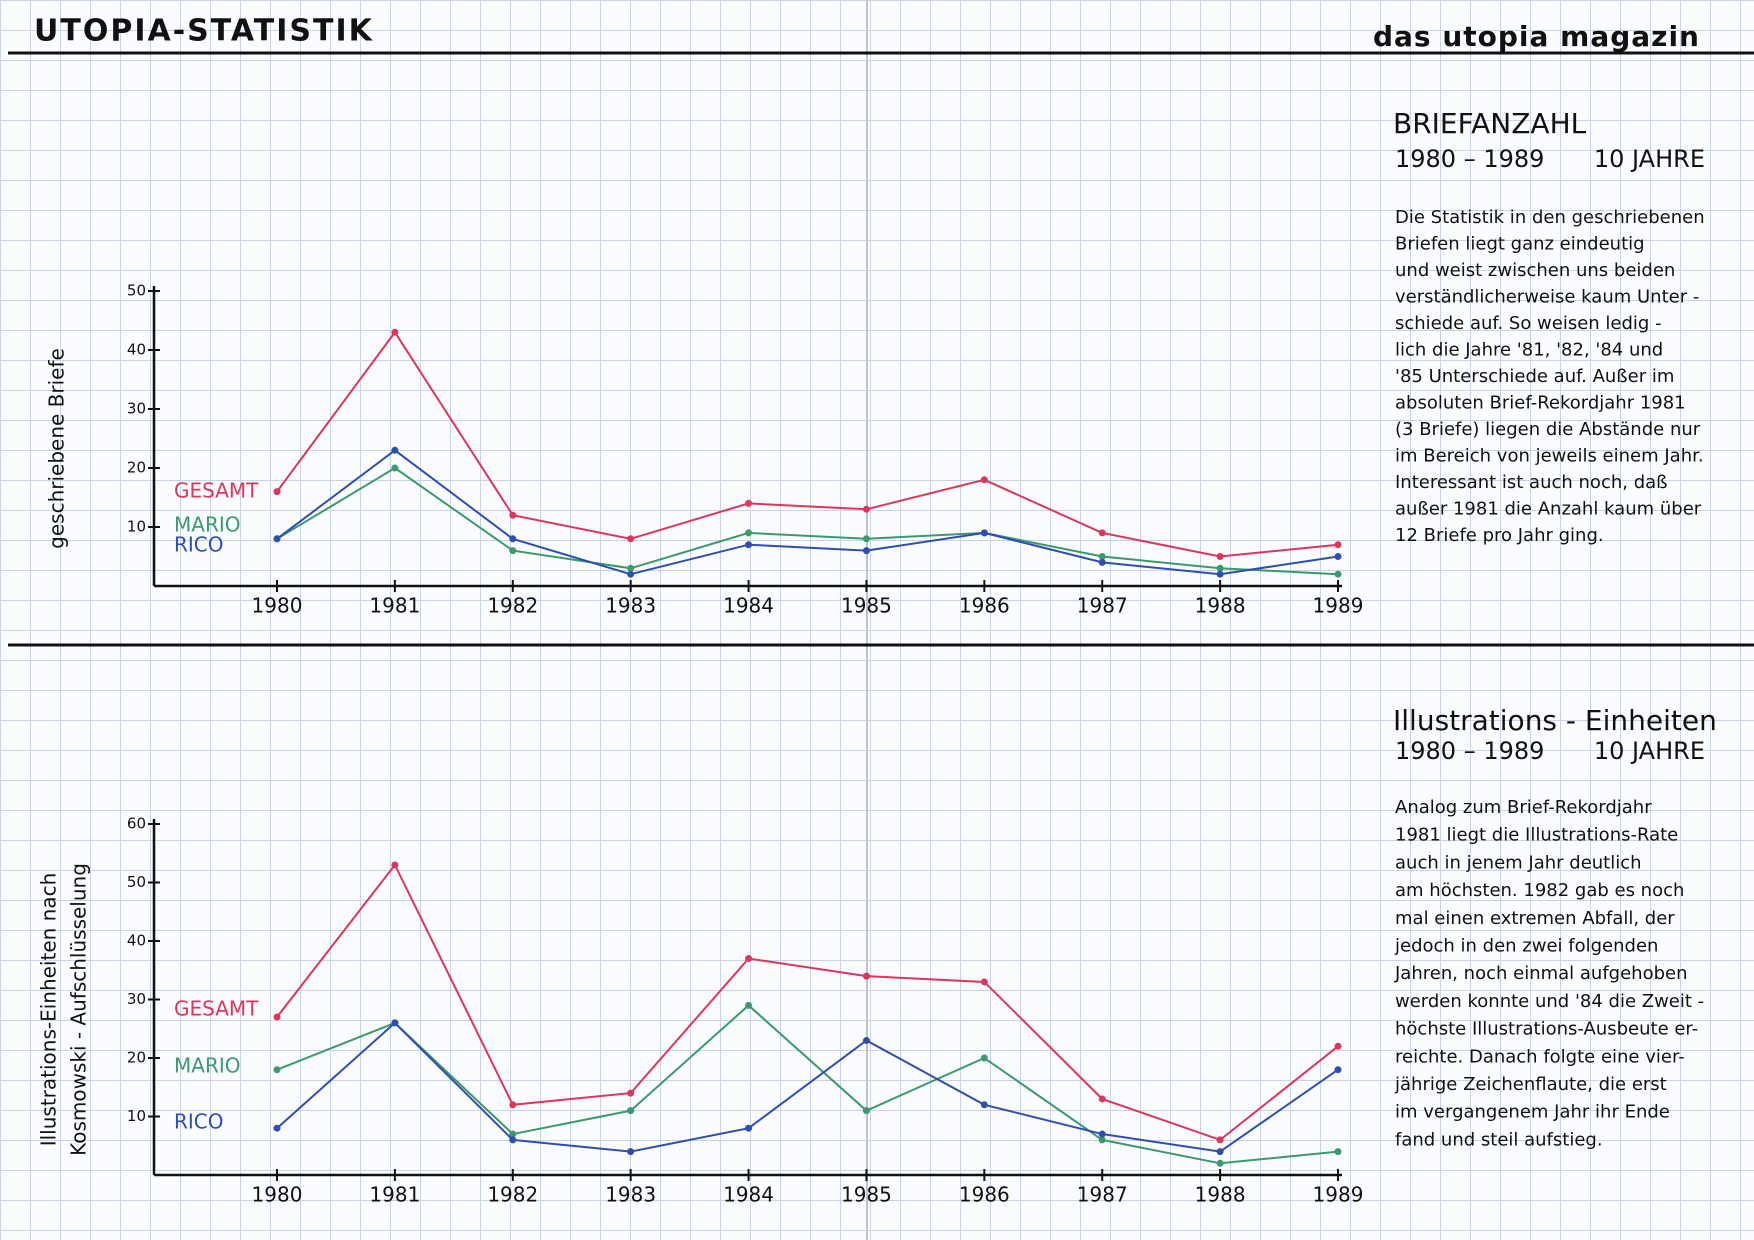 The width and height of the screenshot is (1754, 1240). What do you see at coordinates (57, 448) in the screenshot?
I see `y-axis-label: geschriebene Briefe` at bounding box center [57, 448].